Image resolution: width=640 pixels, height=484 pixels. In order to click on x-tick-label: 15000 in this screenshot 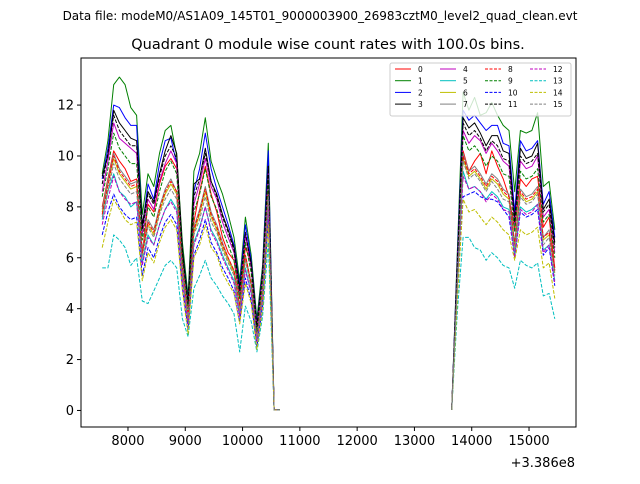, I will do `click(528, 441)`.